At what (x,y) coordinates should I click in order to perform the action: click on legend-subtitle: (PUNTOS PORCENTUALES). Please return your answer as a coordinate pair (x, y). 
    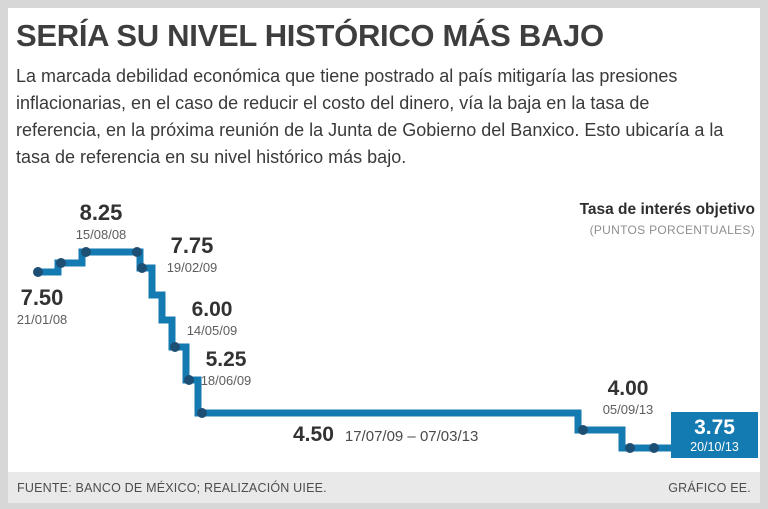
    Looking at the image, I should click on (672, 229).